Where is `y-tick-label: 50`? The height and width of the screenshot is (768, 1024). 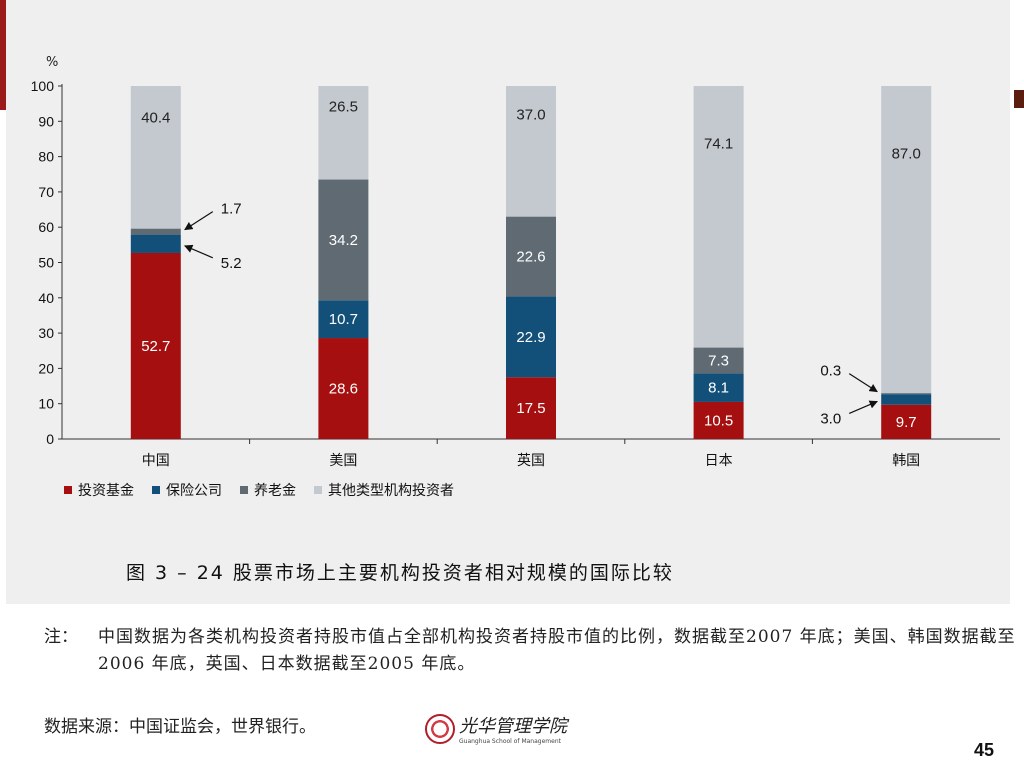 y-tick-label: 50 is located at coordinates (46, 263).